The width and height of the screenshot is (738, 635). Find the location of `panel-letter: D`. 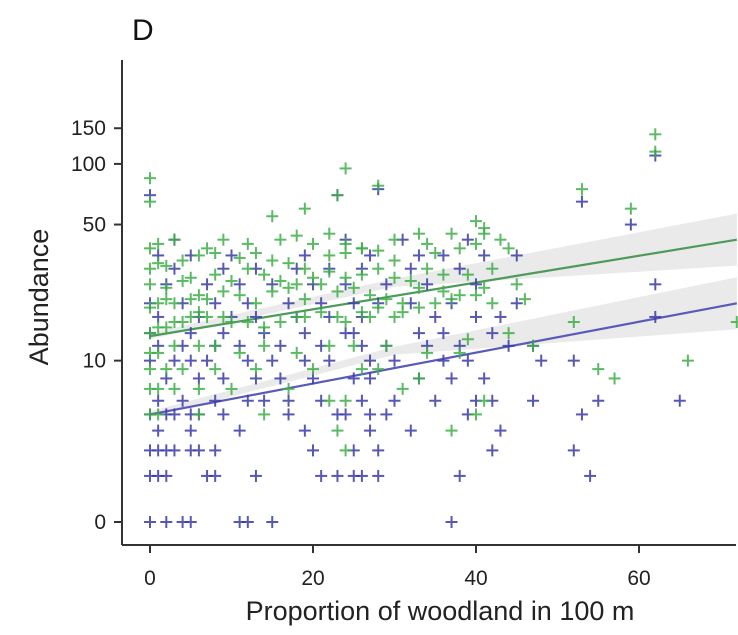

panel-letter: D is located at coordinates (143, 30).